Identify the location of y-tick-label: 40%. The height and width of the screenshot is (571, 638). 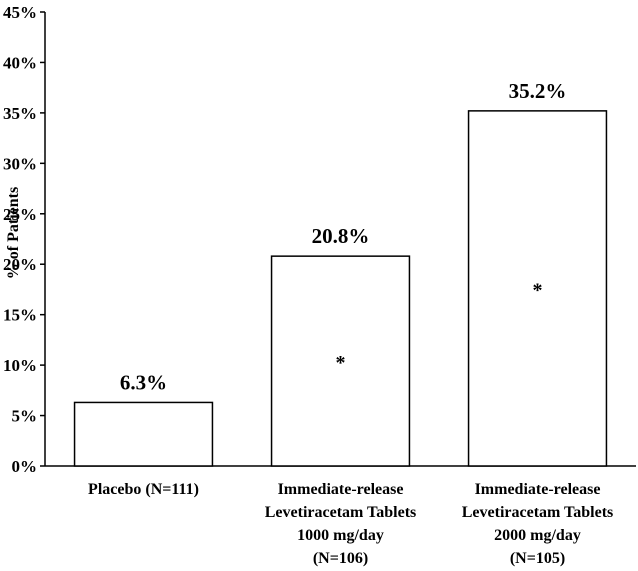
(20, 62).